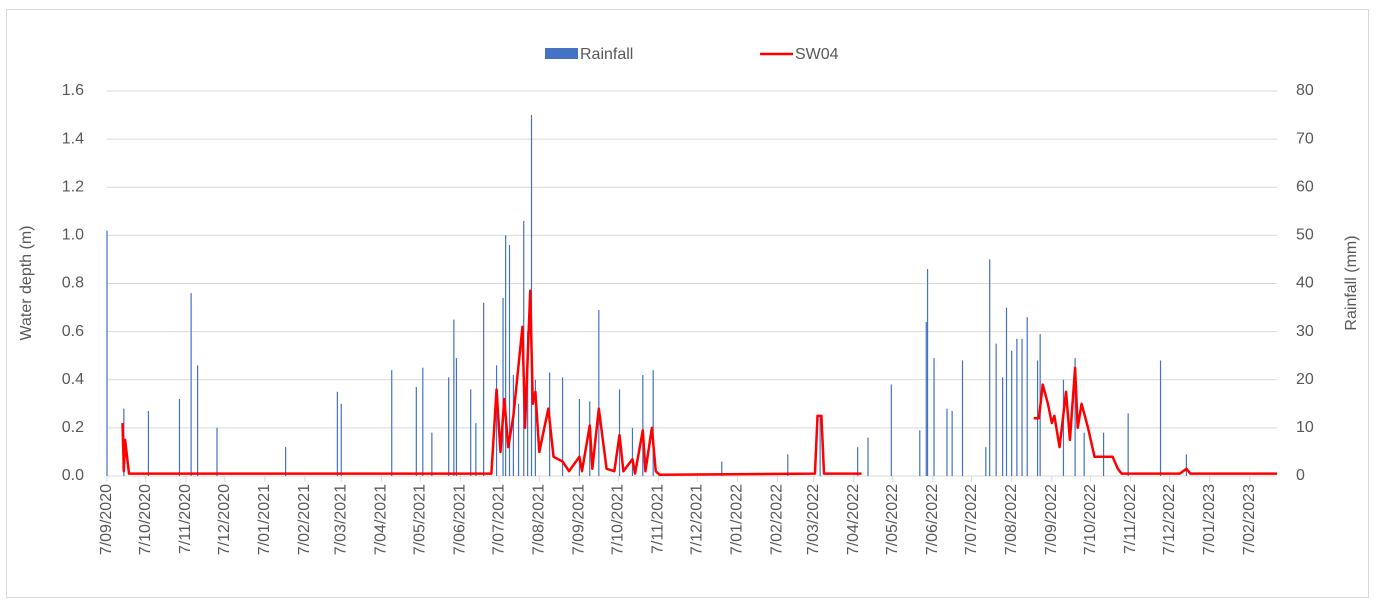  Describe the element at coordinates (1249, 519) in the screenshot. I see `x-tick-label: 7/02/2023` at that location.